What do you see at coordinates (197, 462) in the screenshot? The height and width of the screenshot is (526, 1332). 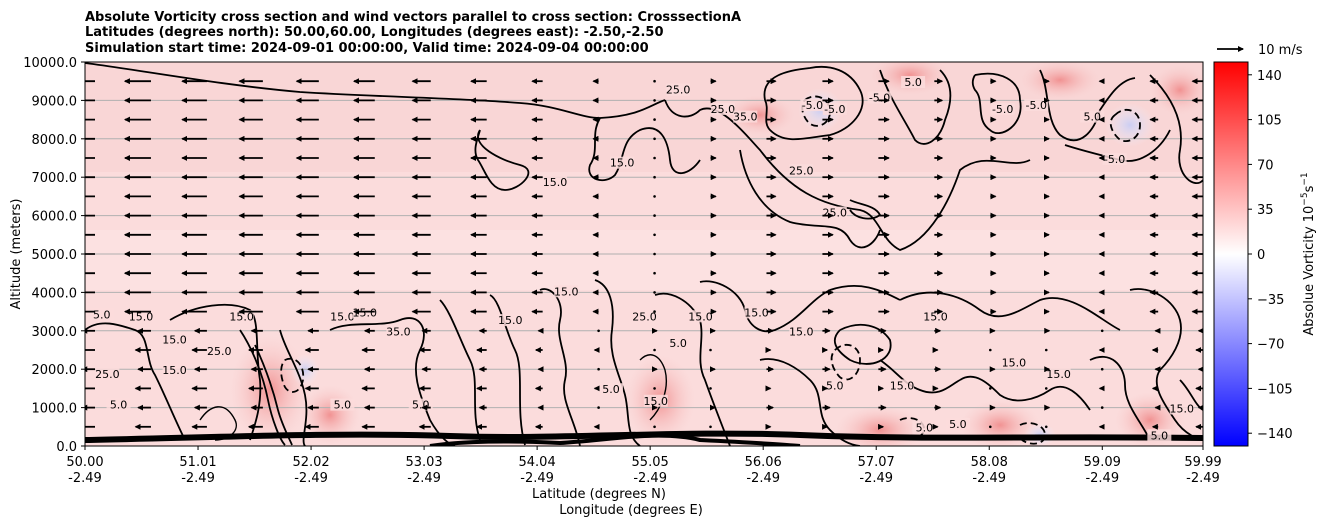 I see `x-tick-label-lat: 51.01` at bounding box center [197, 462].